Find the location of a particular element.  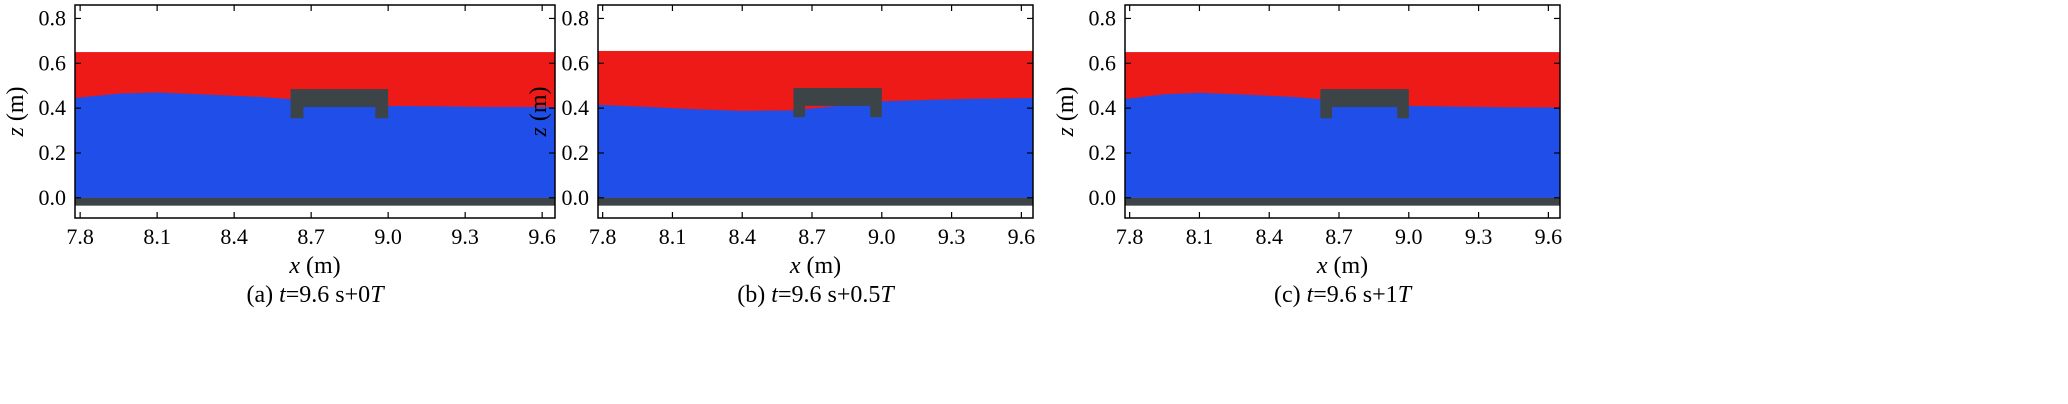

panel-caption: (c) t=9.6 s+1T is located at coordinates (1343, 295).